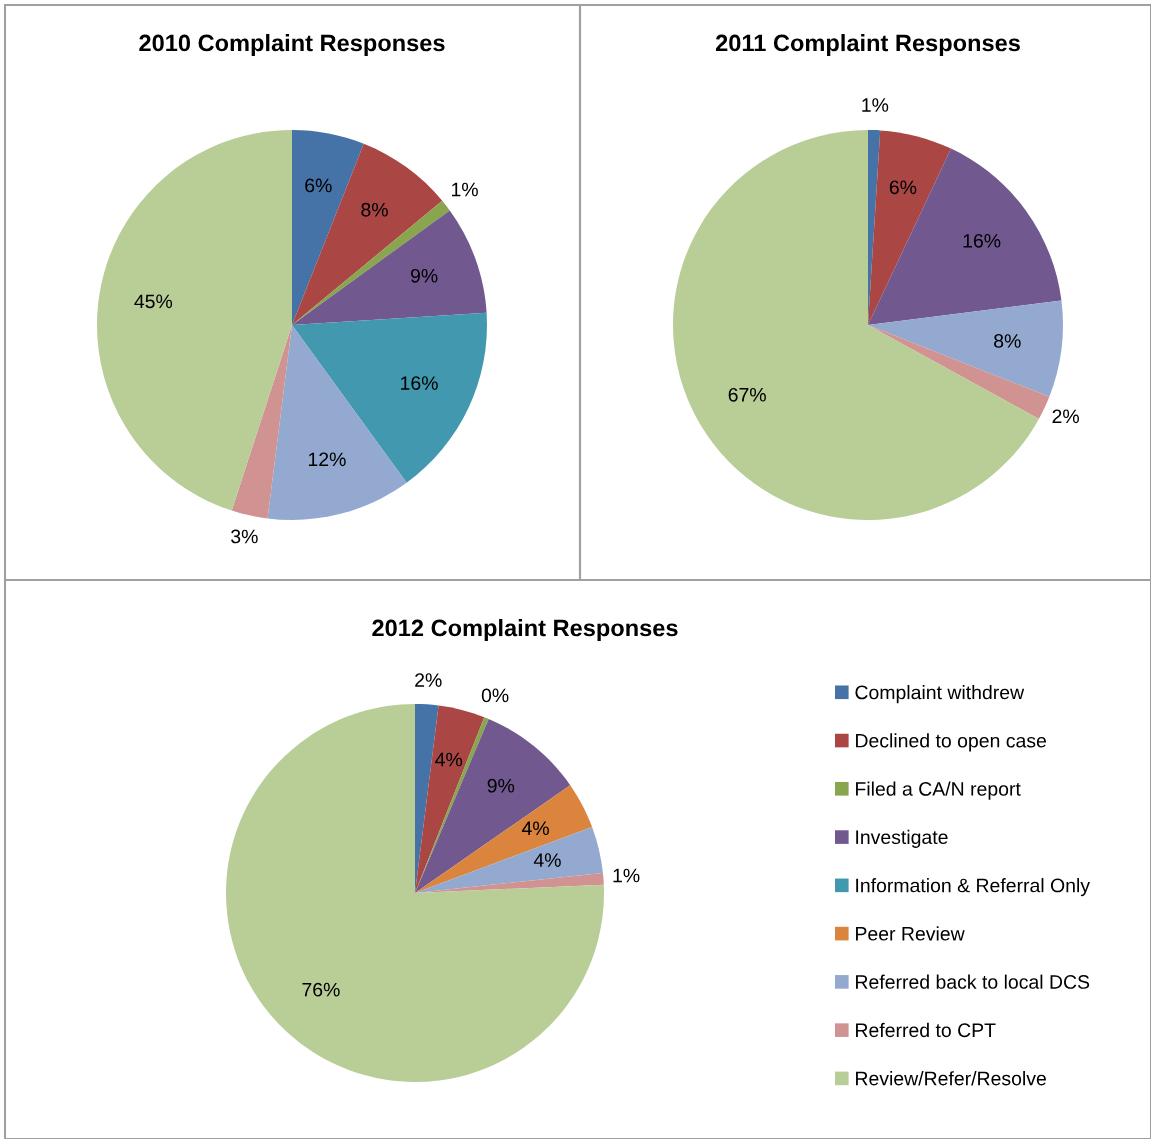  I want to click on chart-title: 2010 Complaint Responses, so click(292, 45).